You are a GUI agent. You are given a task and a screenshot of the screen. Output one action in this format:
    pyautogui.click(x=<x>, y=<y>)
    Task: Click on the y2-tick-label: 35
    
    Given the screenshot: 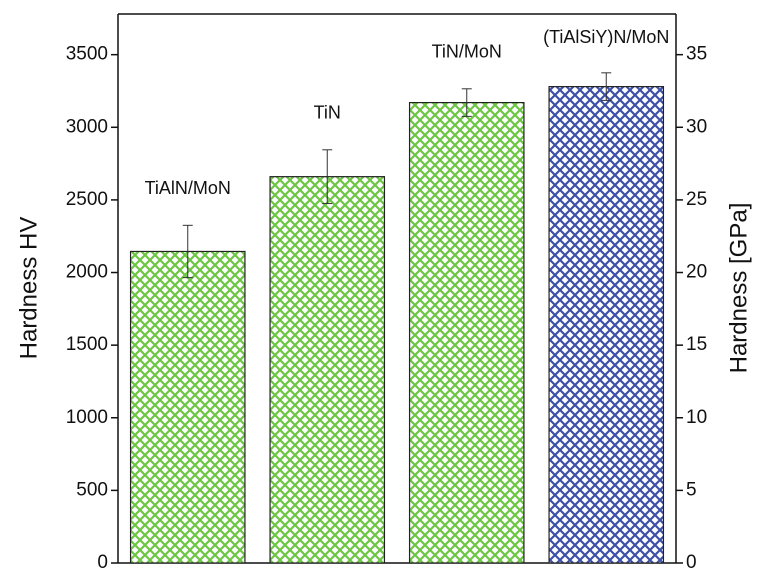 What is the action you would take?
    pyautogui.click(x=696, y=54)
    